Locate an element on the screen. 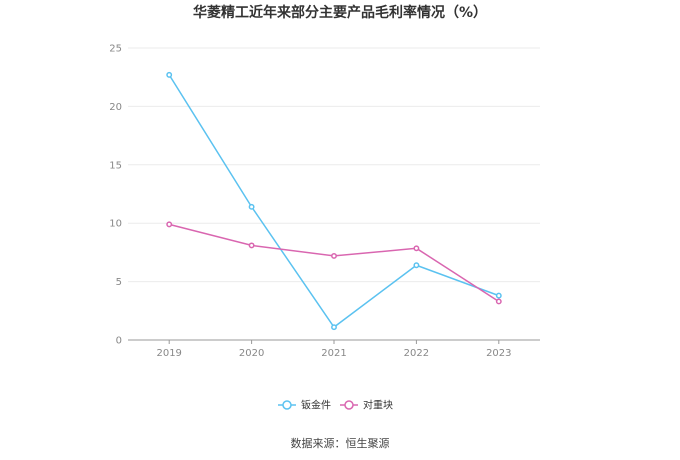  y-tick-label: 10 is located at coordinates (115, 224).